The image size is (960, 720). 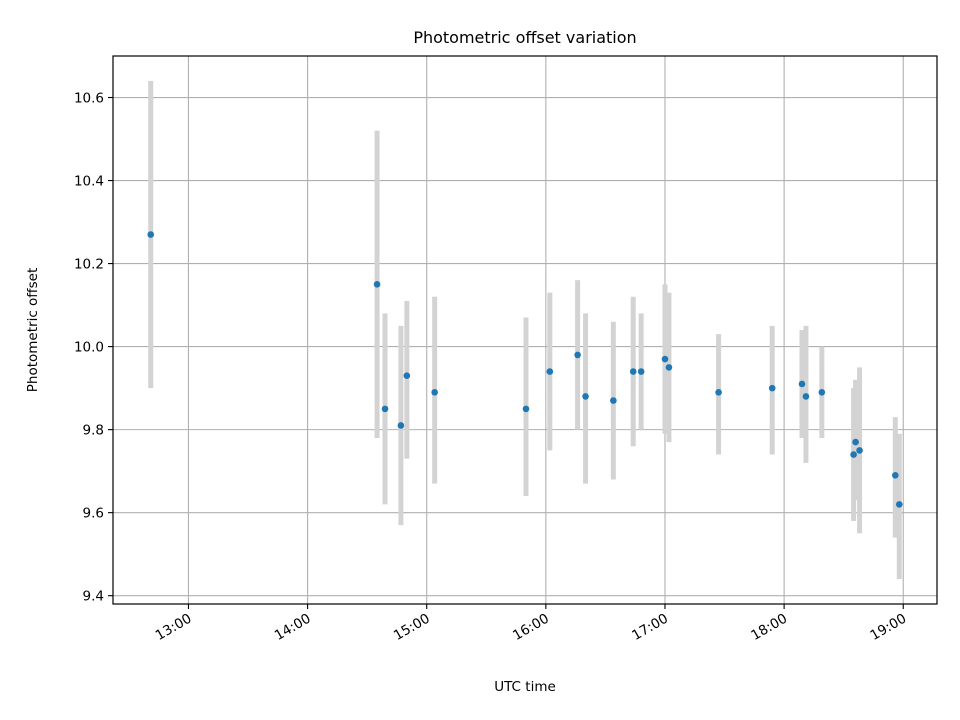 I want to click on y-tick-label: 10.2, so click(x=89, y=265).